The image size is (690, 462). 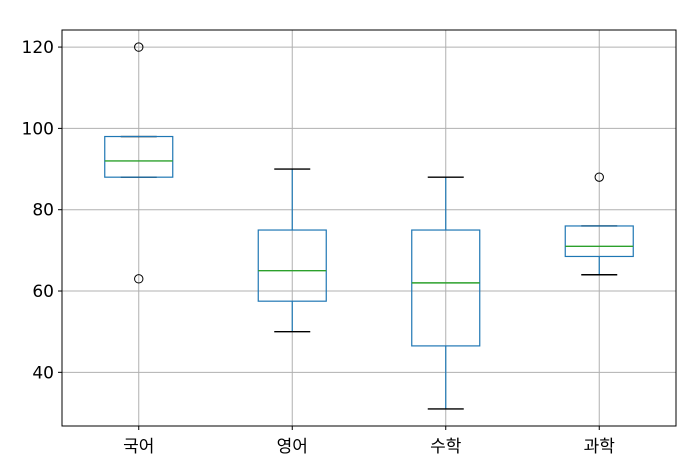 I want to click on y-tick-label: 100, so click(x=38, y=129).